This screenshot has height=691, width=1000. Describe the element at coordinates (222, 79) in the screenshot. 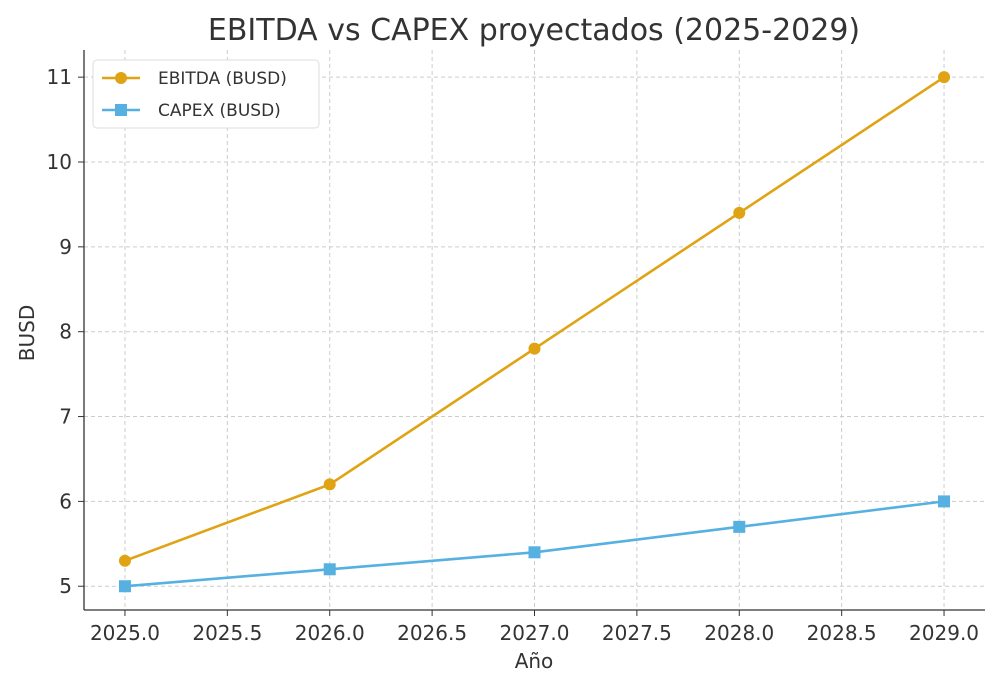

I see `legend-label: EBITDA (BUSD)` at that location.